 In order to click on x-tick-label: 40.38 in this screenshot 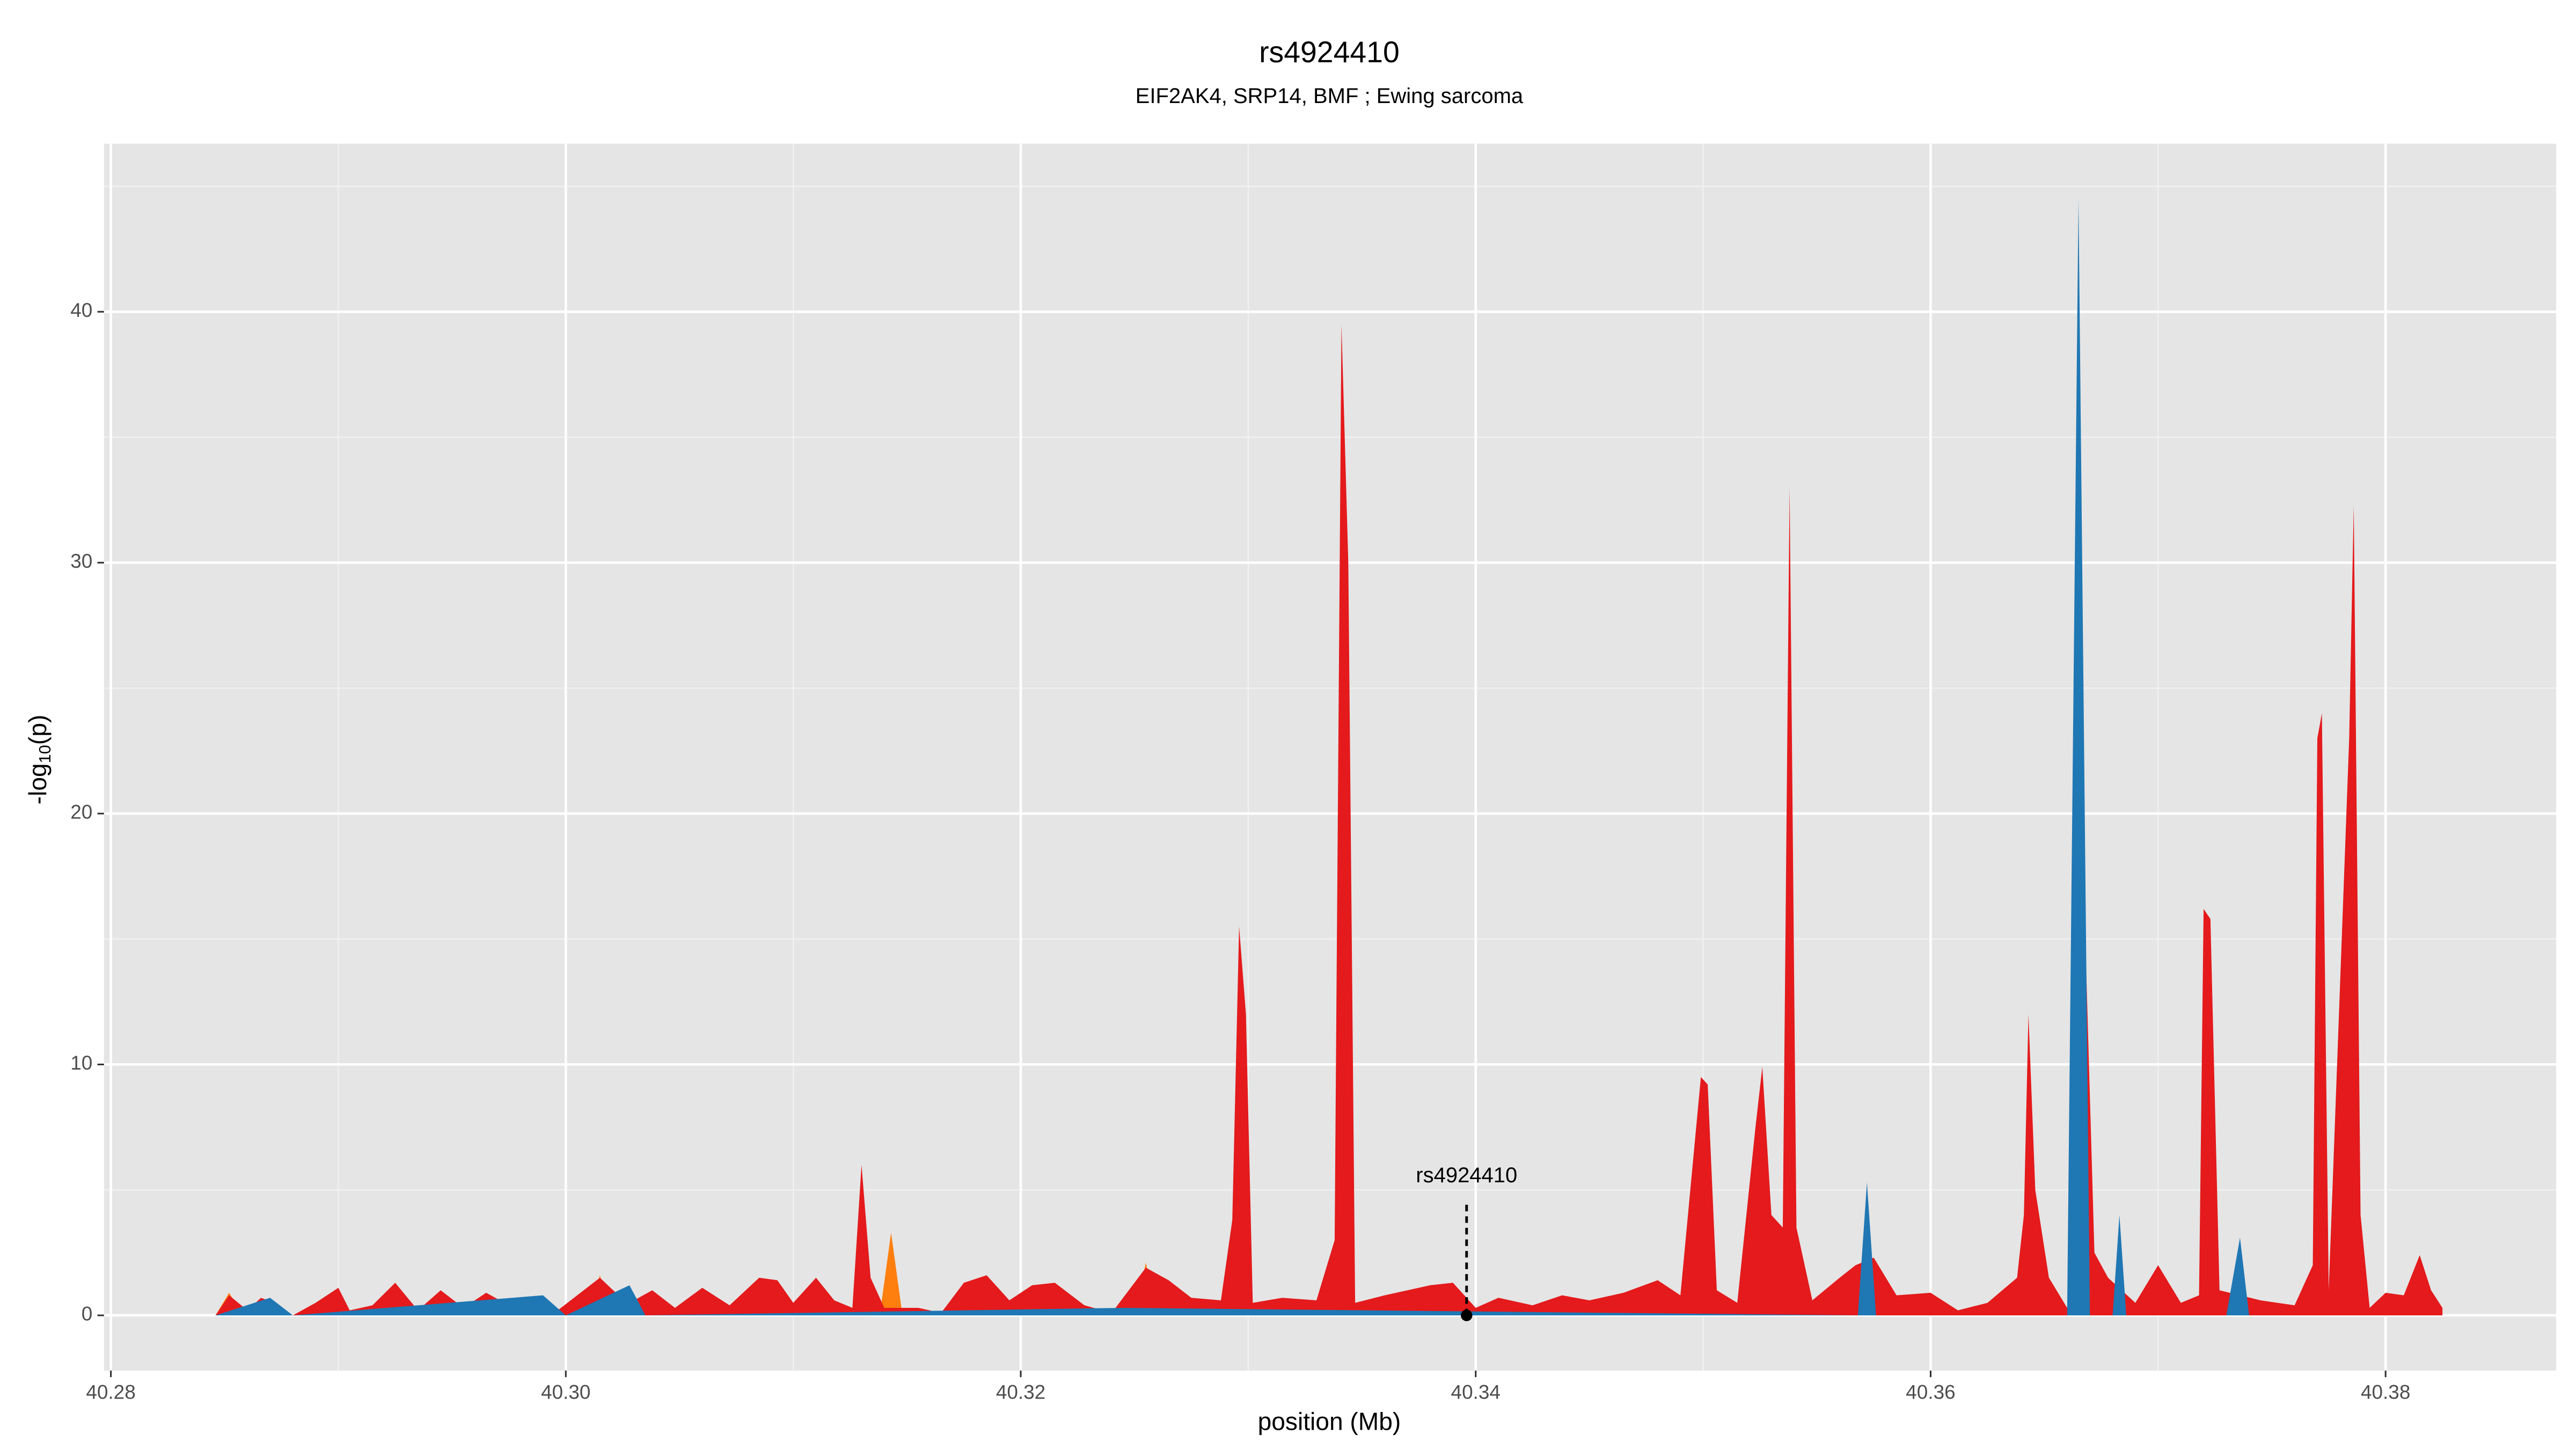, I will do `click(2385, 1392)`.